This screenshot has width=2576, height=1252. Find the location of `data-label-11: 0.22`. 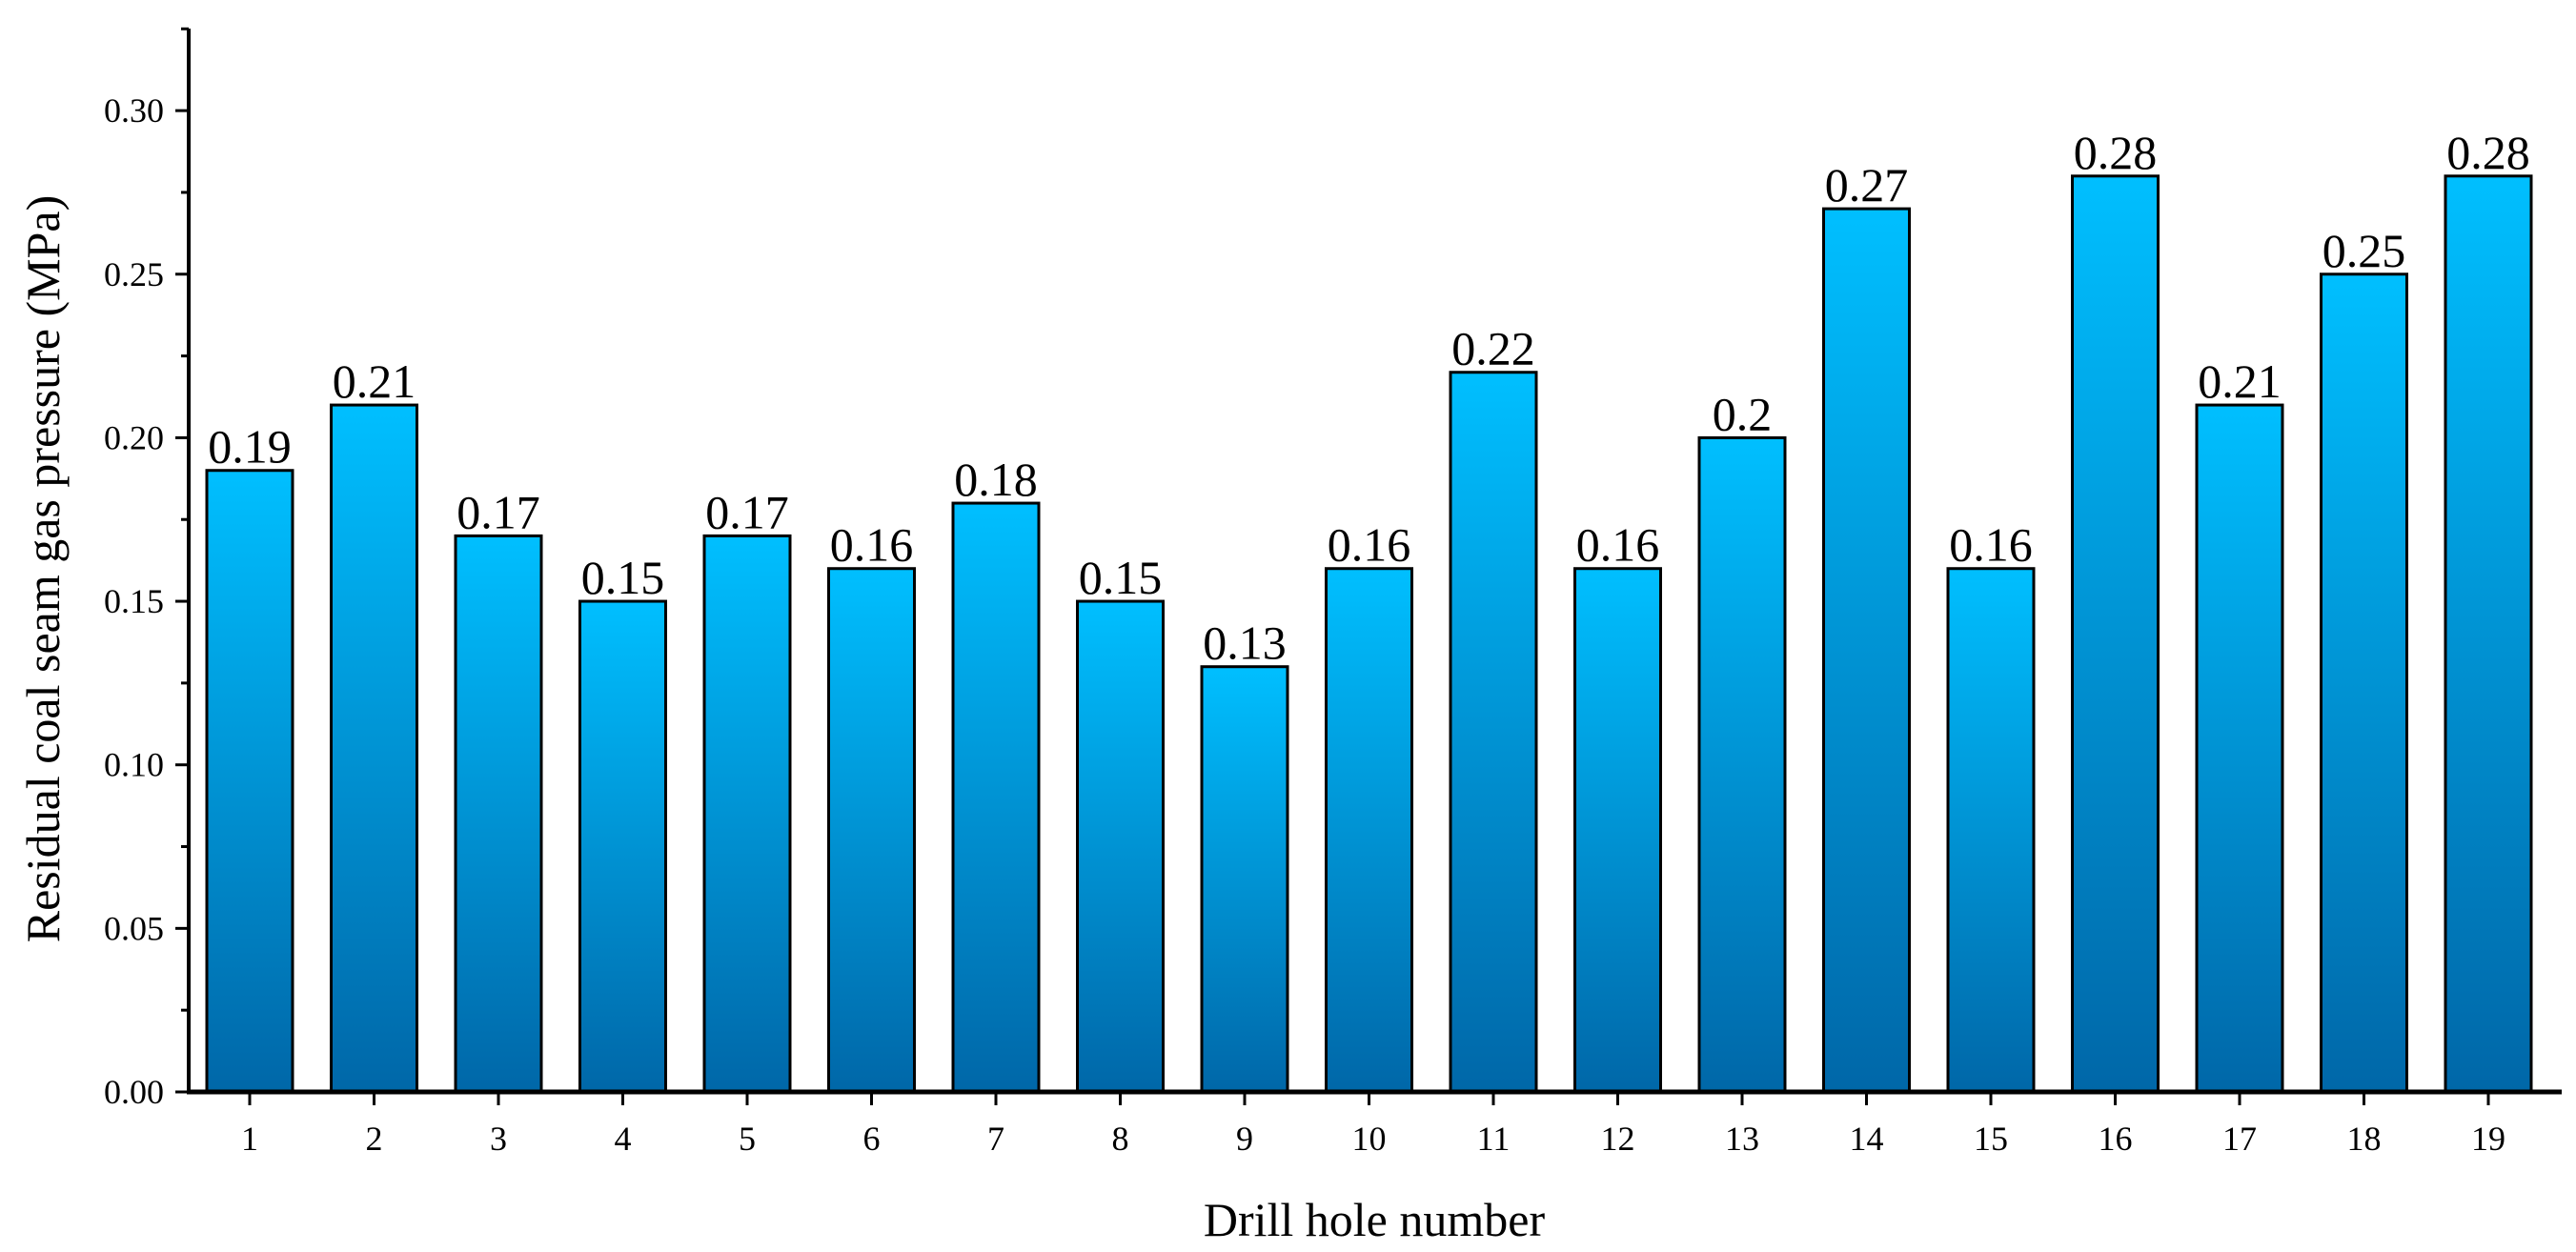

data-label-11: 0.22 is located at coordinates (1493, 348).